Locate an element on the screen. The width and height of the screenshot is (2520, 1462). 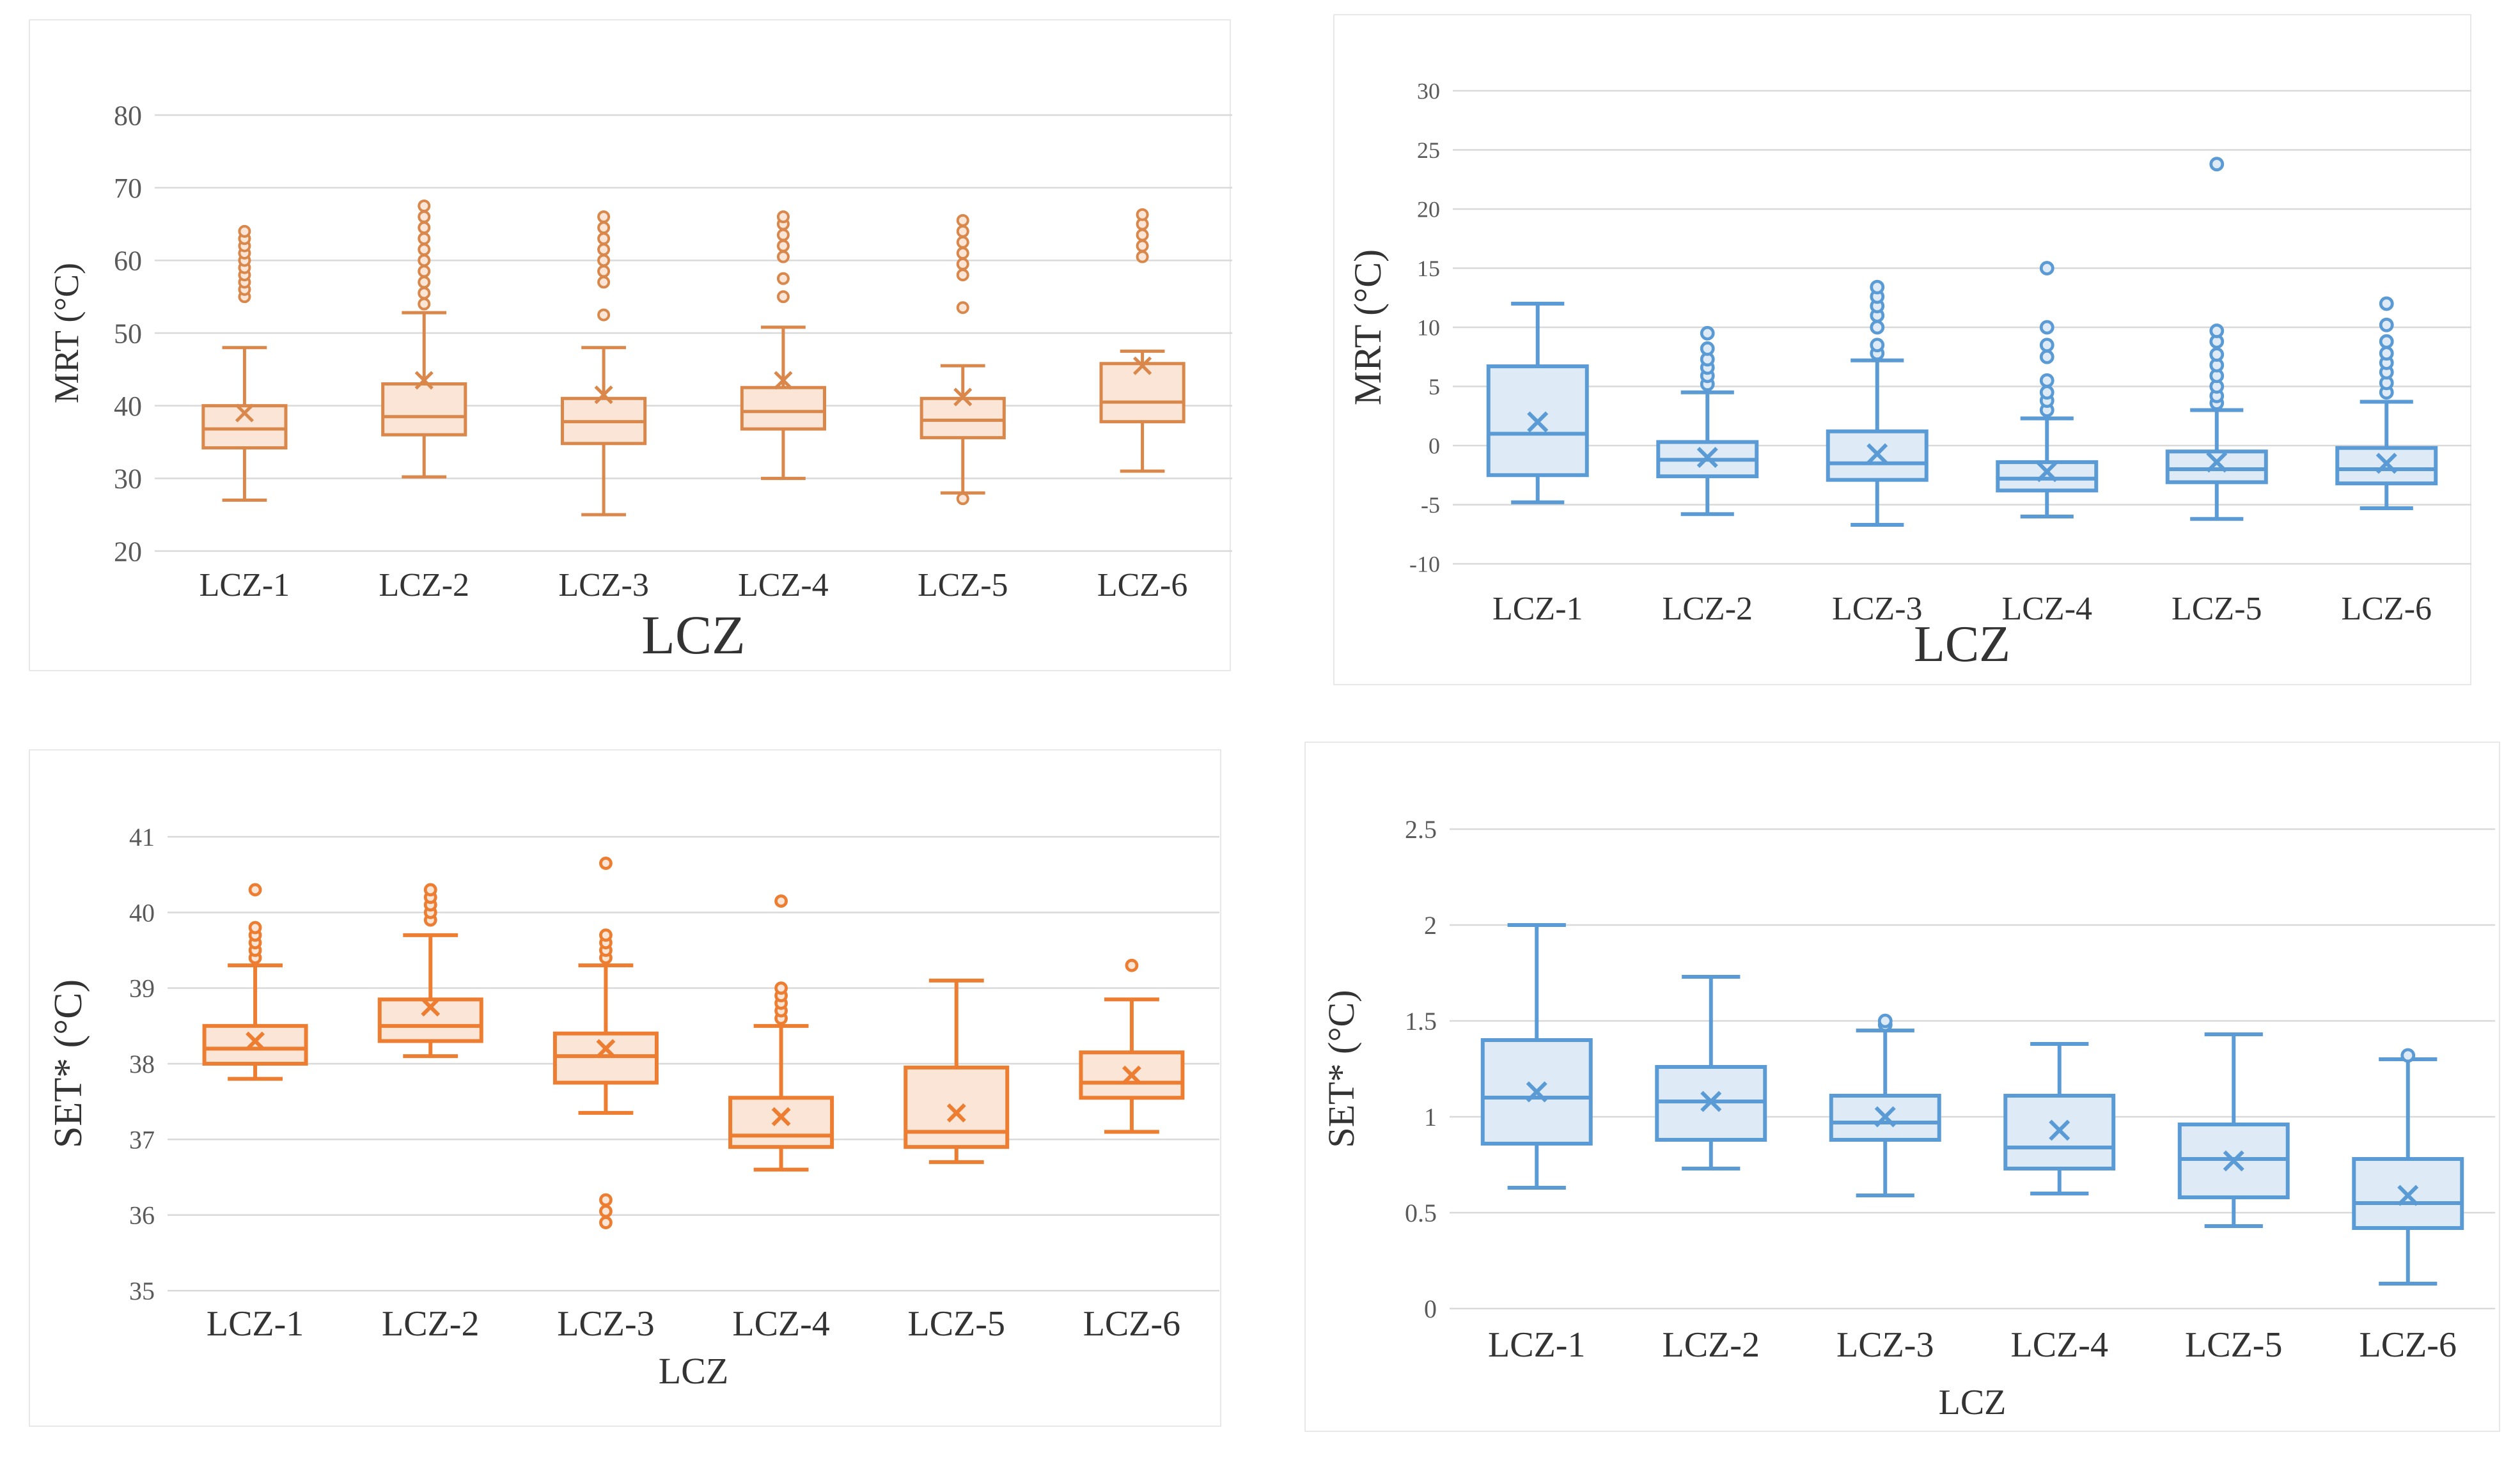
y-tick-label: 50 is located at coordinates (128, 333).